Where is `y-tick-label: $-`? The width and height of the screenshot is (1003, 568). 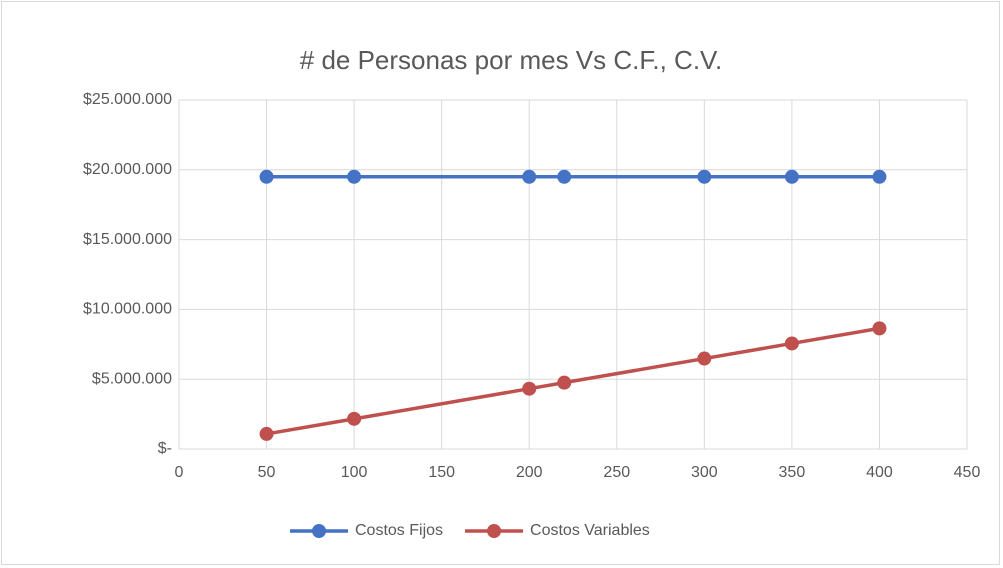 y-tick-label: $- is located at coordinates (165, 448).